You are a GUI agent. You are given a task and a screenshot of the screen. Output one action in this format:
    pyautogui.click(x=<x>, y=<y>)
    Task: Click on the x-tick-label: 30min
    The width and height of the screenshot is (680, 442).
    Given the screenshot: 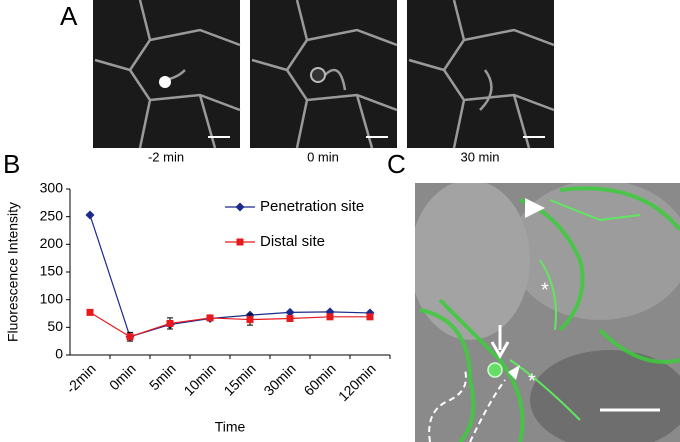 What is the action you would take?
    pyautogui.click(x=279, y=379)
    